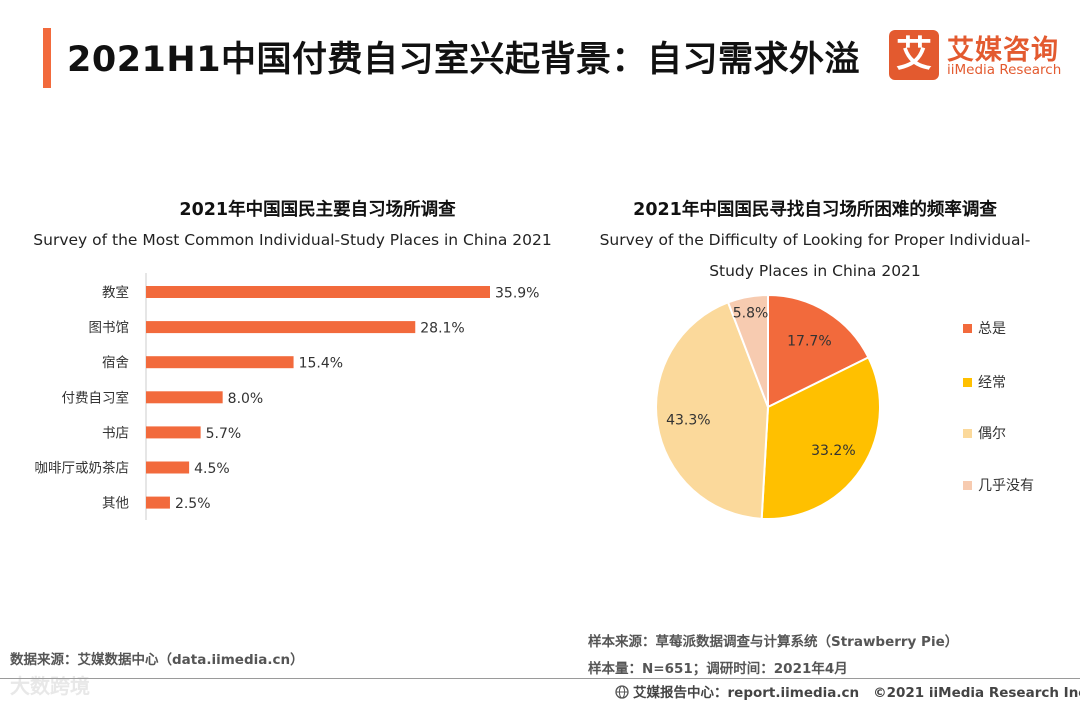 The height and width of the screenshot is (702, 1080). What do you see at coordinates (246, 399) in the screenshot?
I see `bar-value-label: 8.0%` at bounding box center [246, 399].